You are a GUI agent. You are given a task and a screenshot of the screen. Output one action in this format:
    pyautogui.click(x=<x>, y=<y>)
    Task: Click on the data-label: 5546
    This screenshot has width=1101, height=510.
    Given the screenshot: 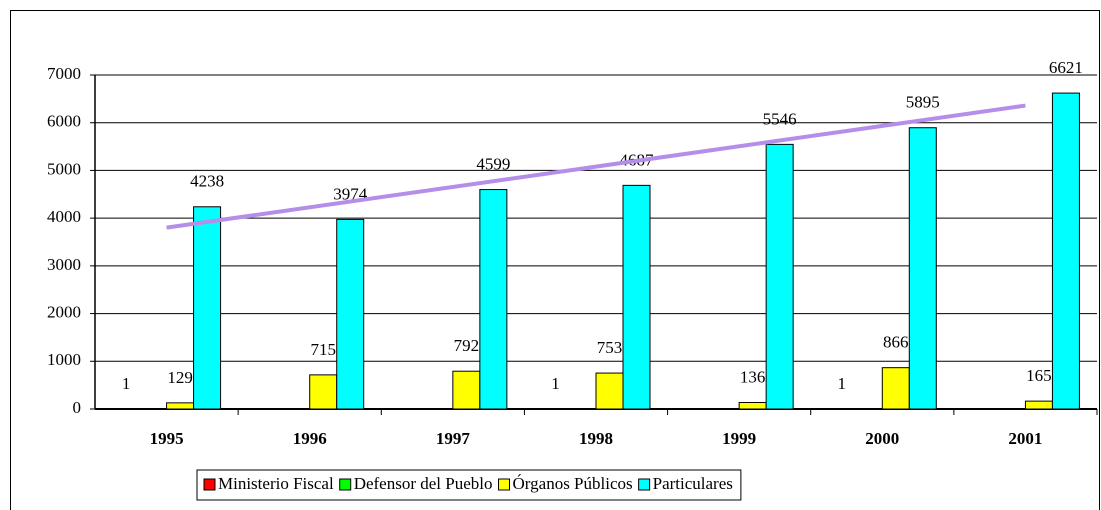 What is the action you would take?
    pyautogui.click(x=780, y=118)
    